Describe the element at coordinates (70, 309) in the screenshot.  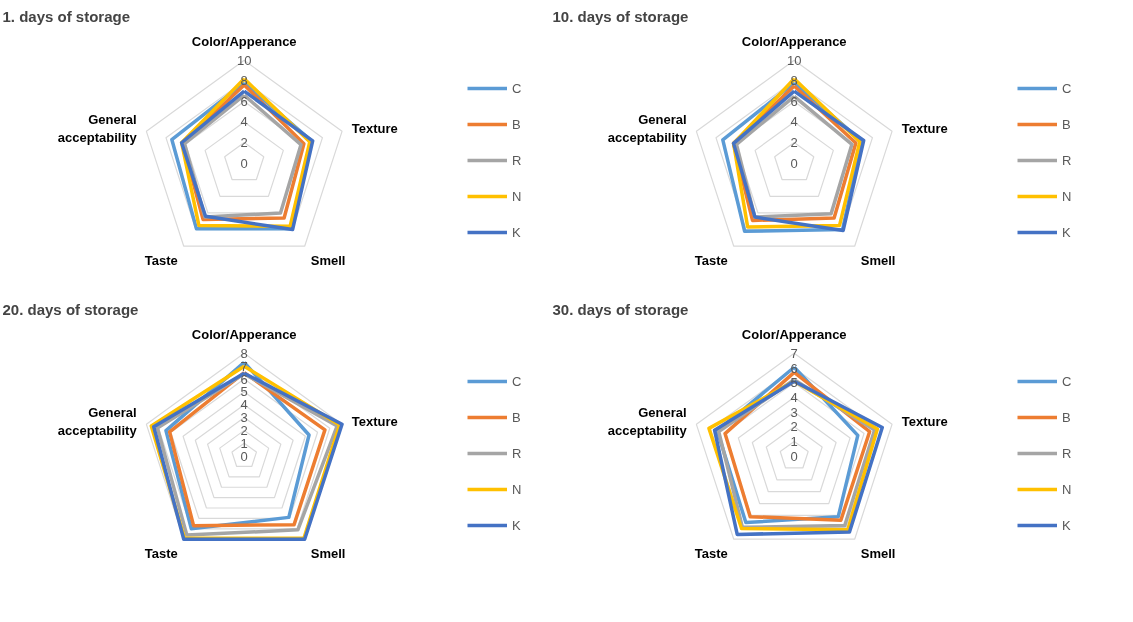
I see `chart-title: 20. days of storage` at that location.